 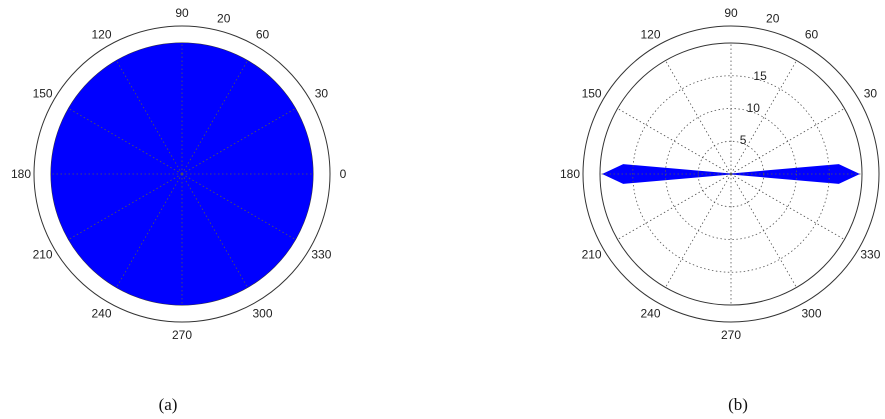 What do you see at coordinates (667, 174) in the screenshot?
I see `data-lobe-left` at bounding box center [667, 174].